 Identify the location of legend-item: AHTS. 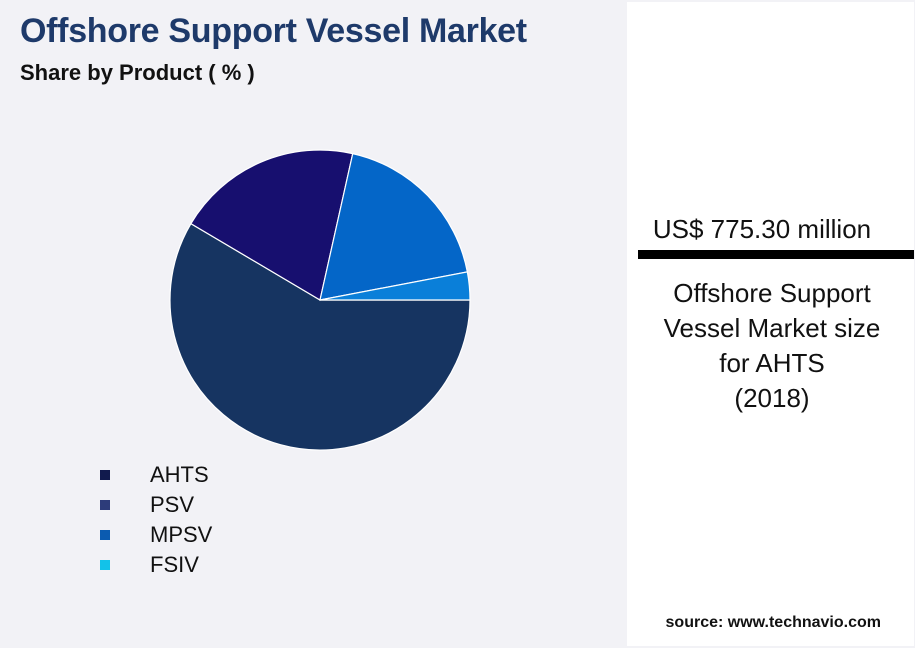
(200, 477).